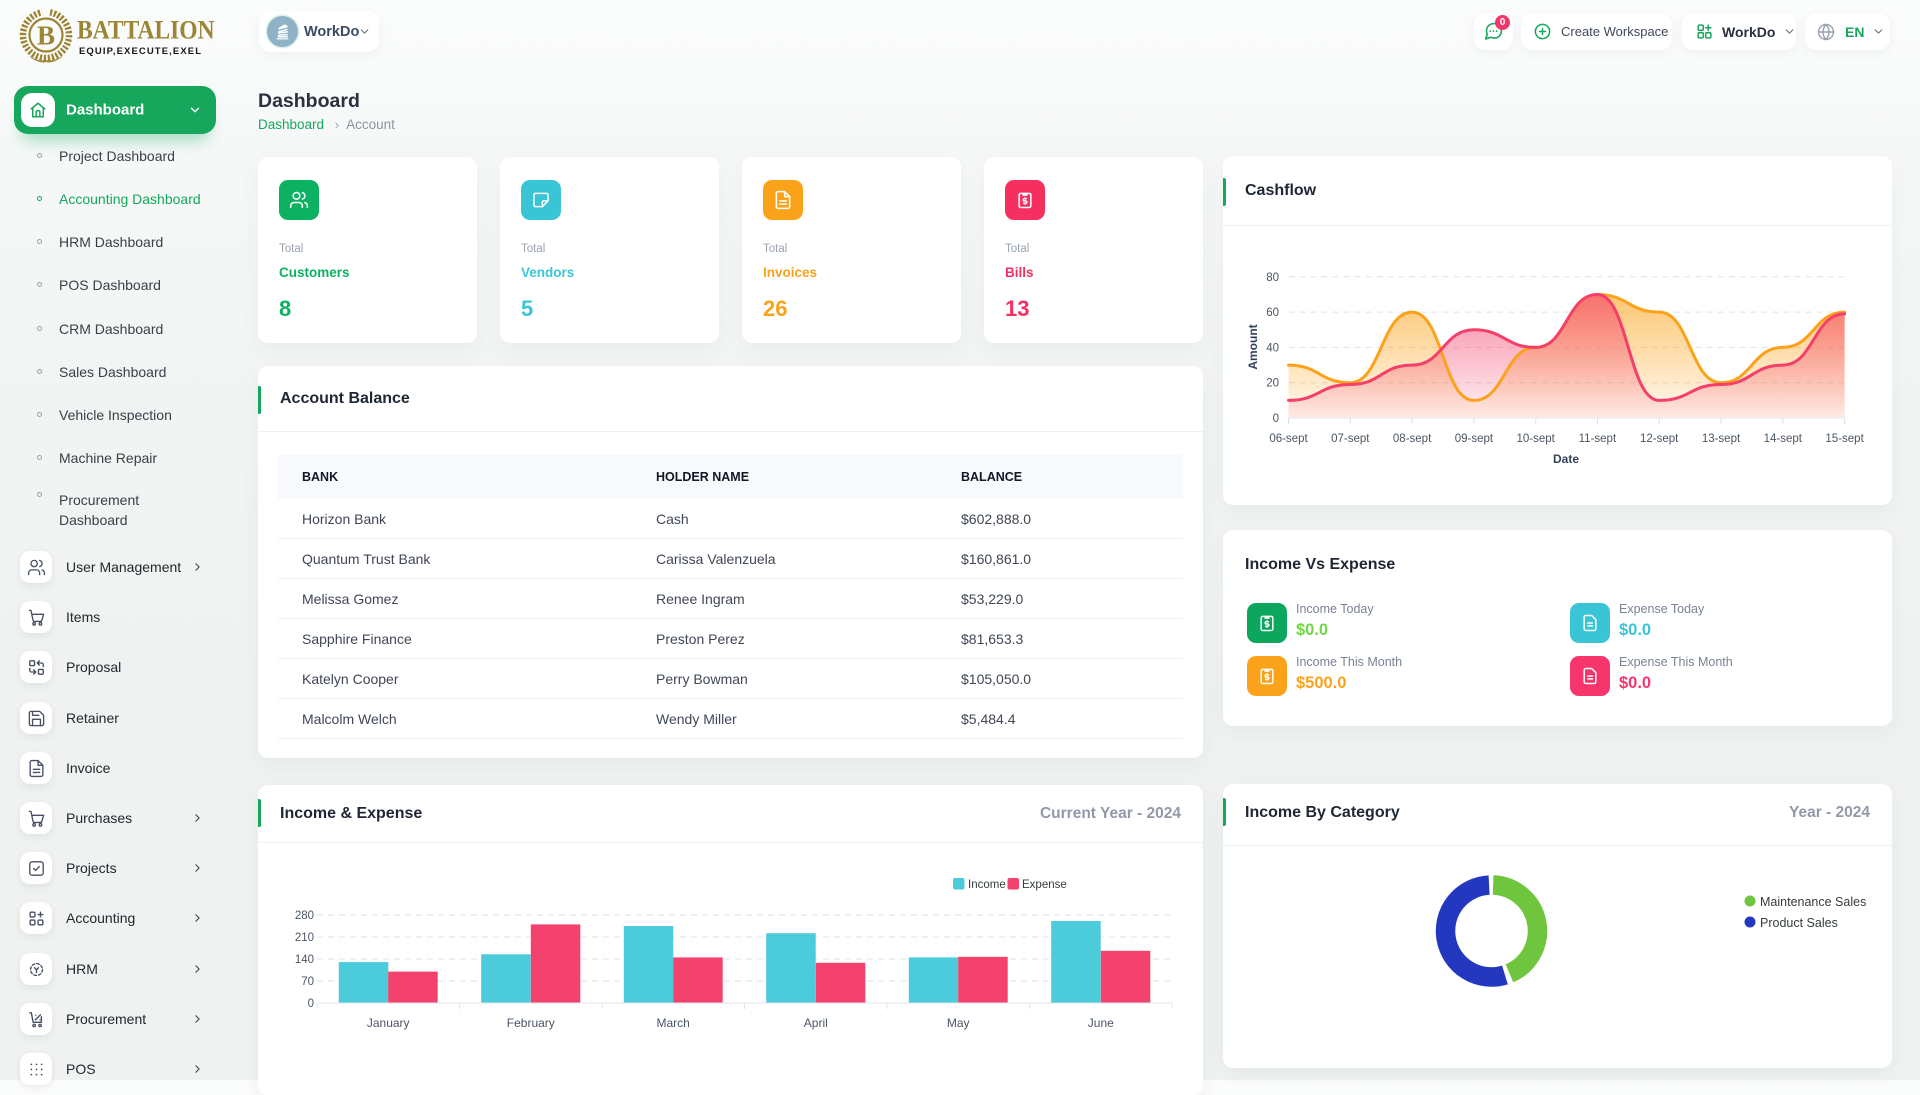 The height and width of the screenshot is (1095, 1920). Describe the element at coordinates (1566, 459) in the screenshot. I see `svg-text: Date` at that location.